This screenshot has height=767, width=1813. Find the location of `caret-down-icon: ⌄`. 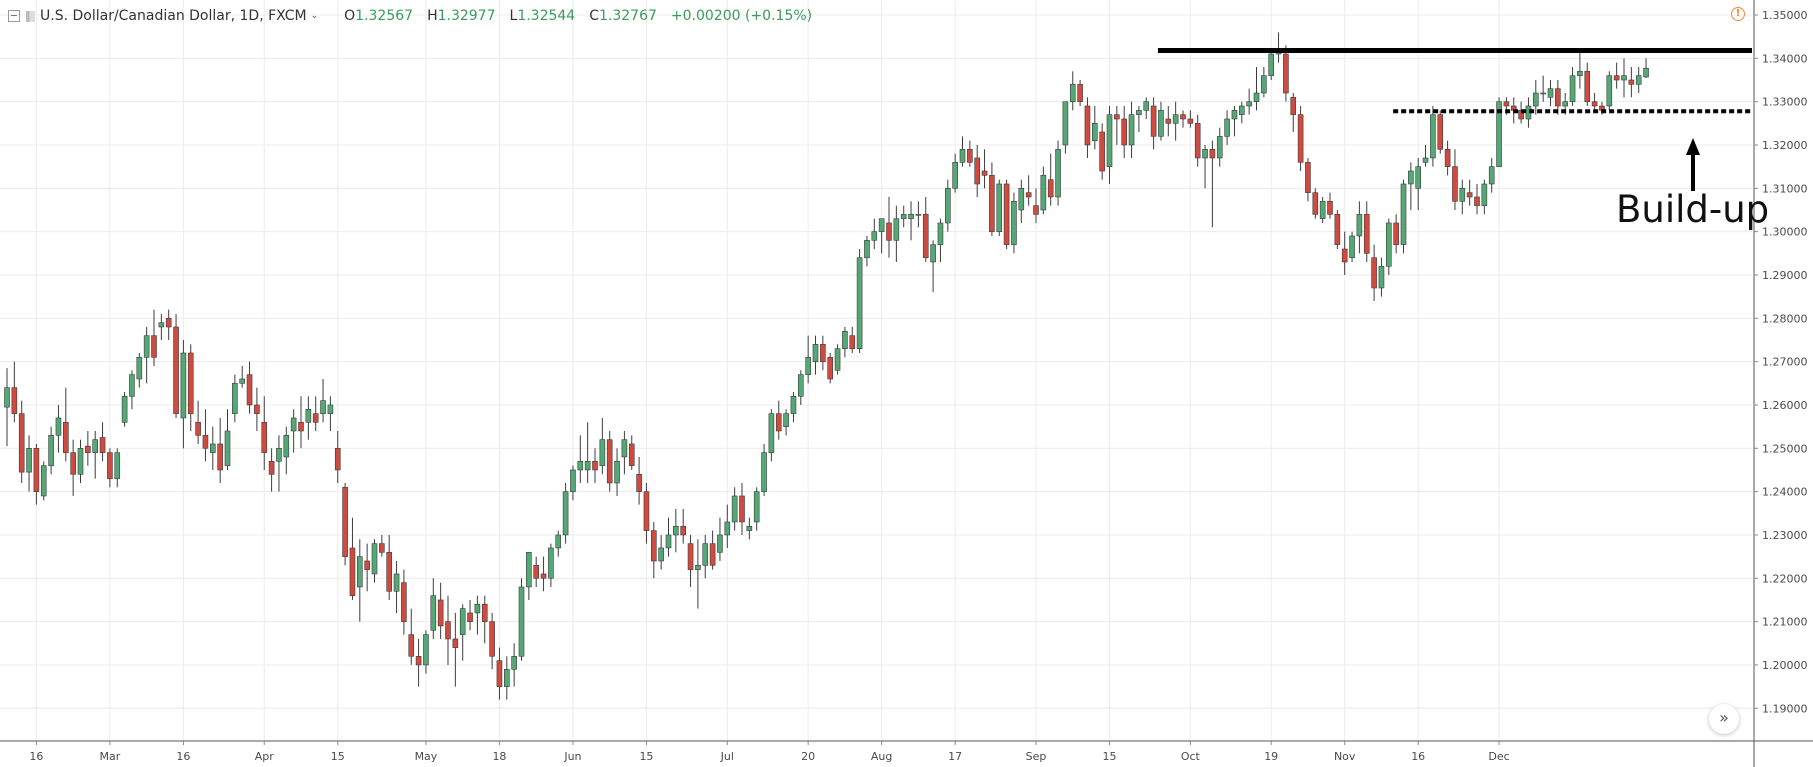

caret-down-icon: ⌄ is located at coordinates (314, 16).